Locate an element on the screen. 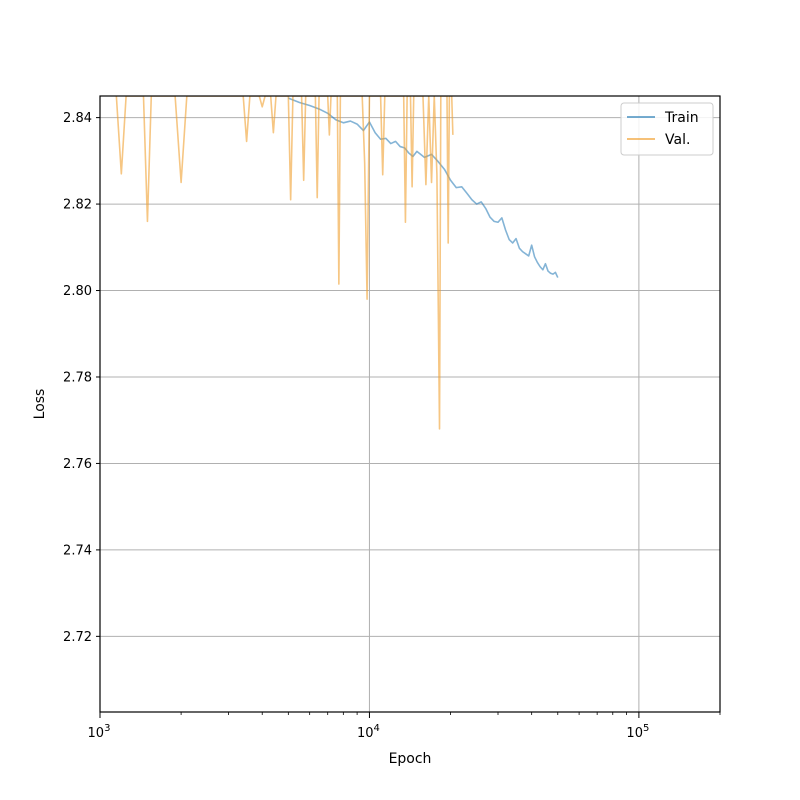 The image size is (800, 800). y-tick-label: 2.76 is located at coordinates (77, 464).